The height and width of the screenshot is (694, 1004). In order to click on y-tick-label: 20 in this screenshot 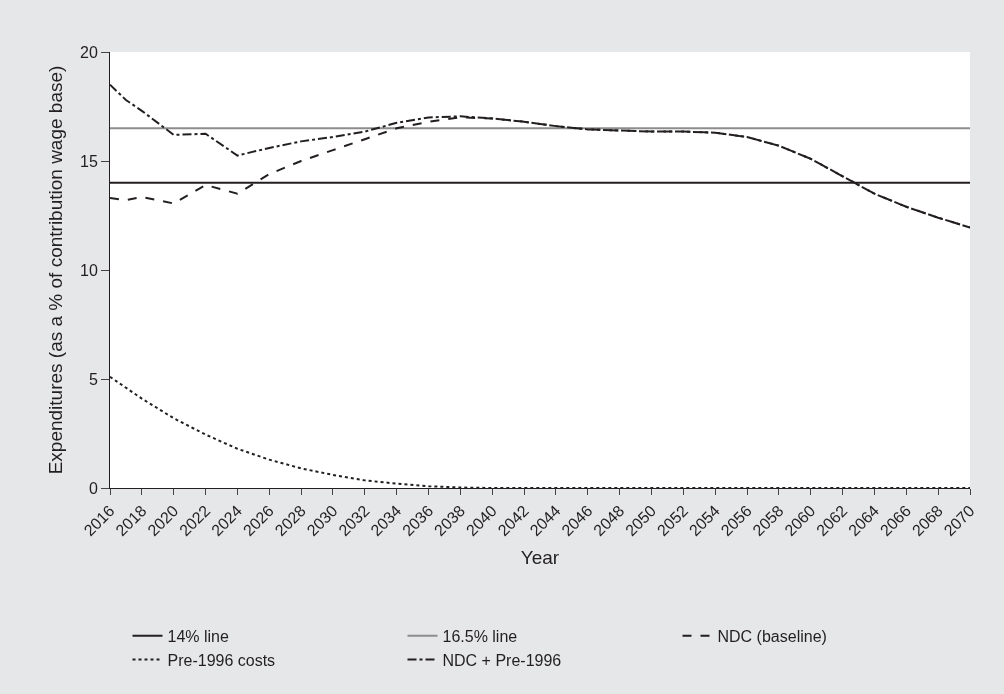, I will do `click(89, 52)`.